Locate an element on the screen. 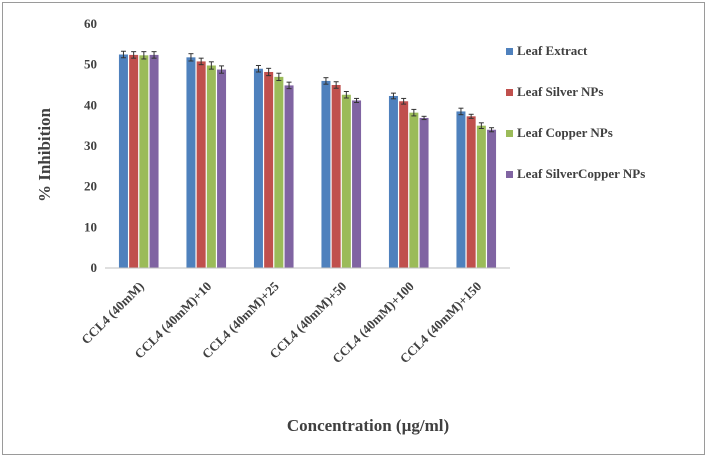 This screenshot has height=459, width=709. y-tick-label: 50 is located at coordinates (90, 64).